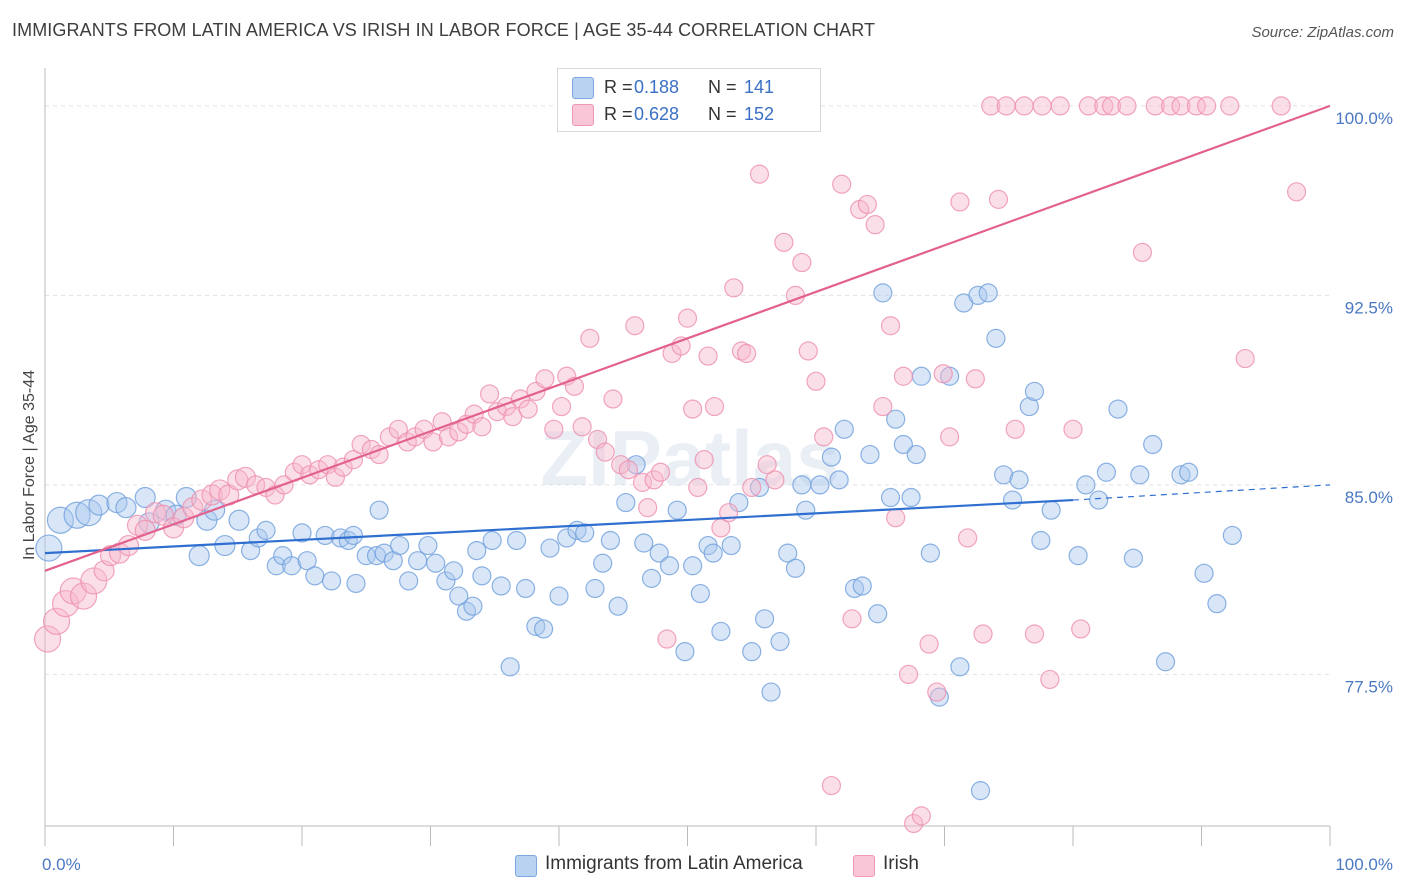  What do you see at coordinates (759, 114) in the screenshot?
I see `legend-n-value: 152` at bounding box center [759, 114].